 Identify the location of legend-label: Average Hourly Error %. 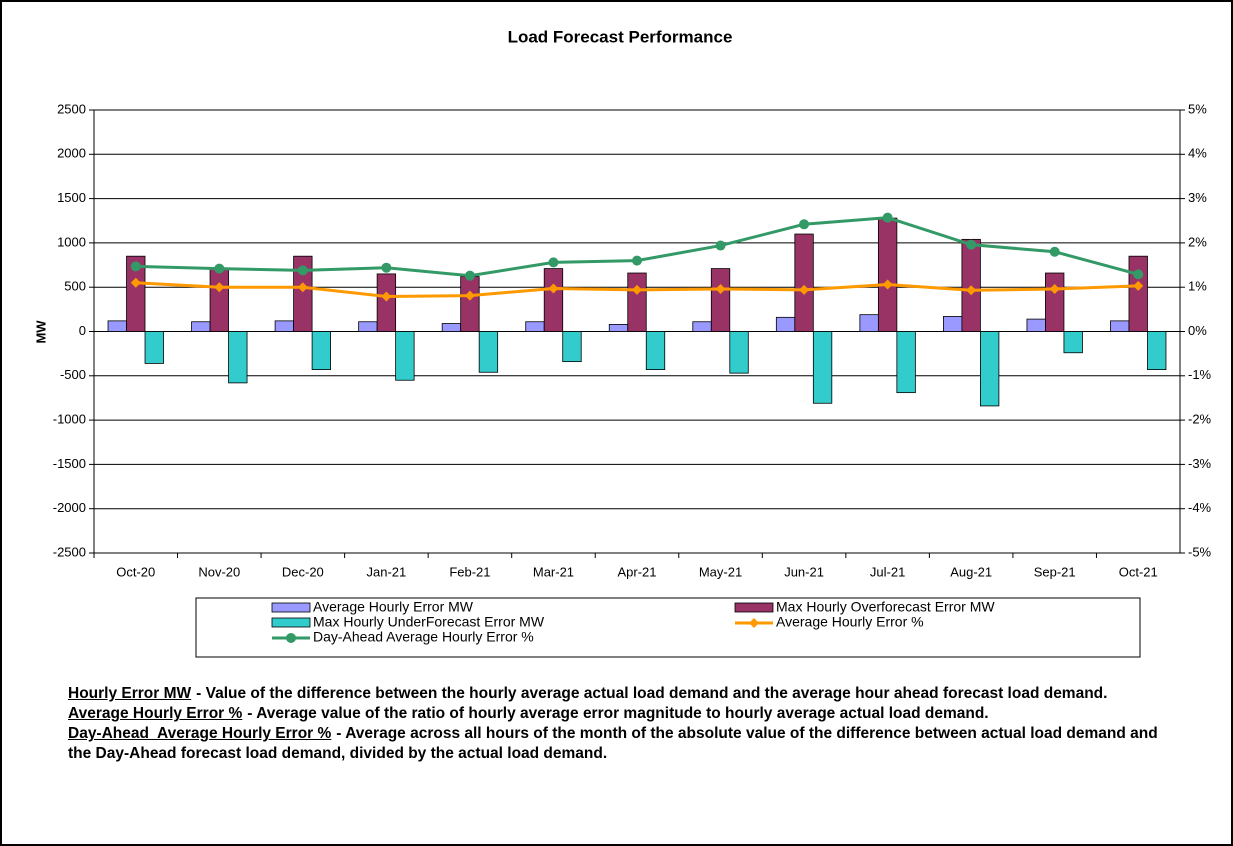
(850, 622).